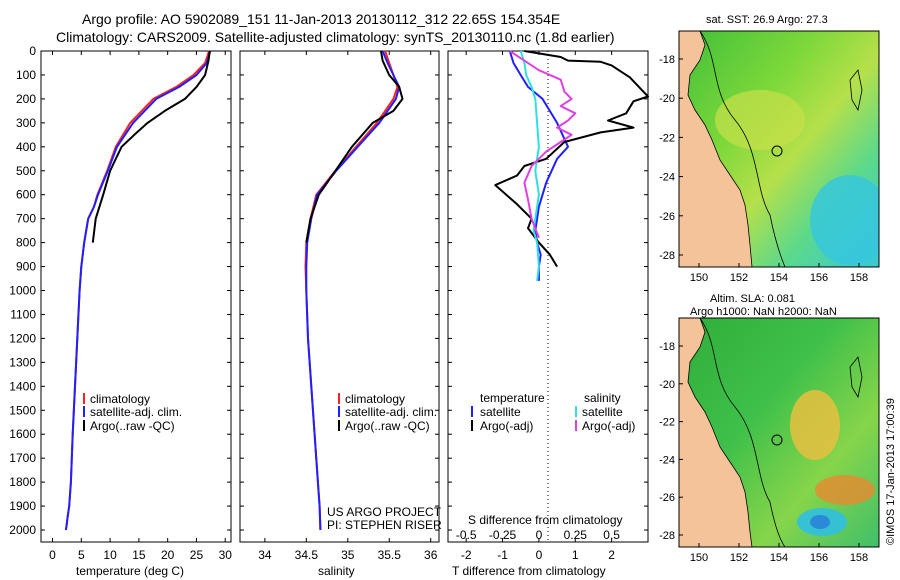 The image size is (900, 580). Describe the element at coordinates (390, 555) in the screenshot. I see `x-tick-label: 35.5` at that location.